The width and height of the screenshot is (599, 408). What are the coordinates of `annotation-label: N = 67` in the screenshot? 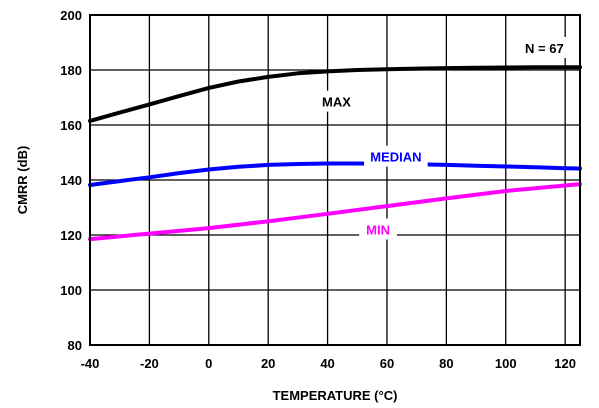 It's located at (544, 48).